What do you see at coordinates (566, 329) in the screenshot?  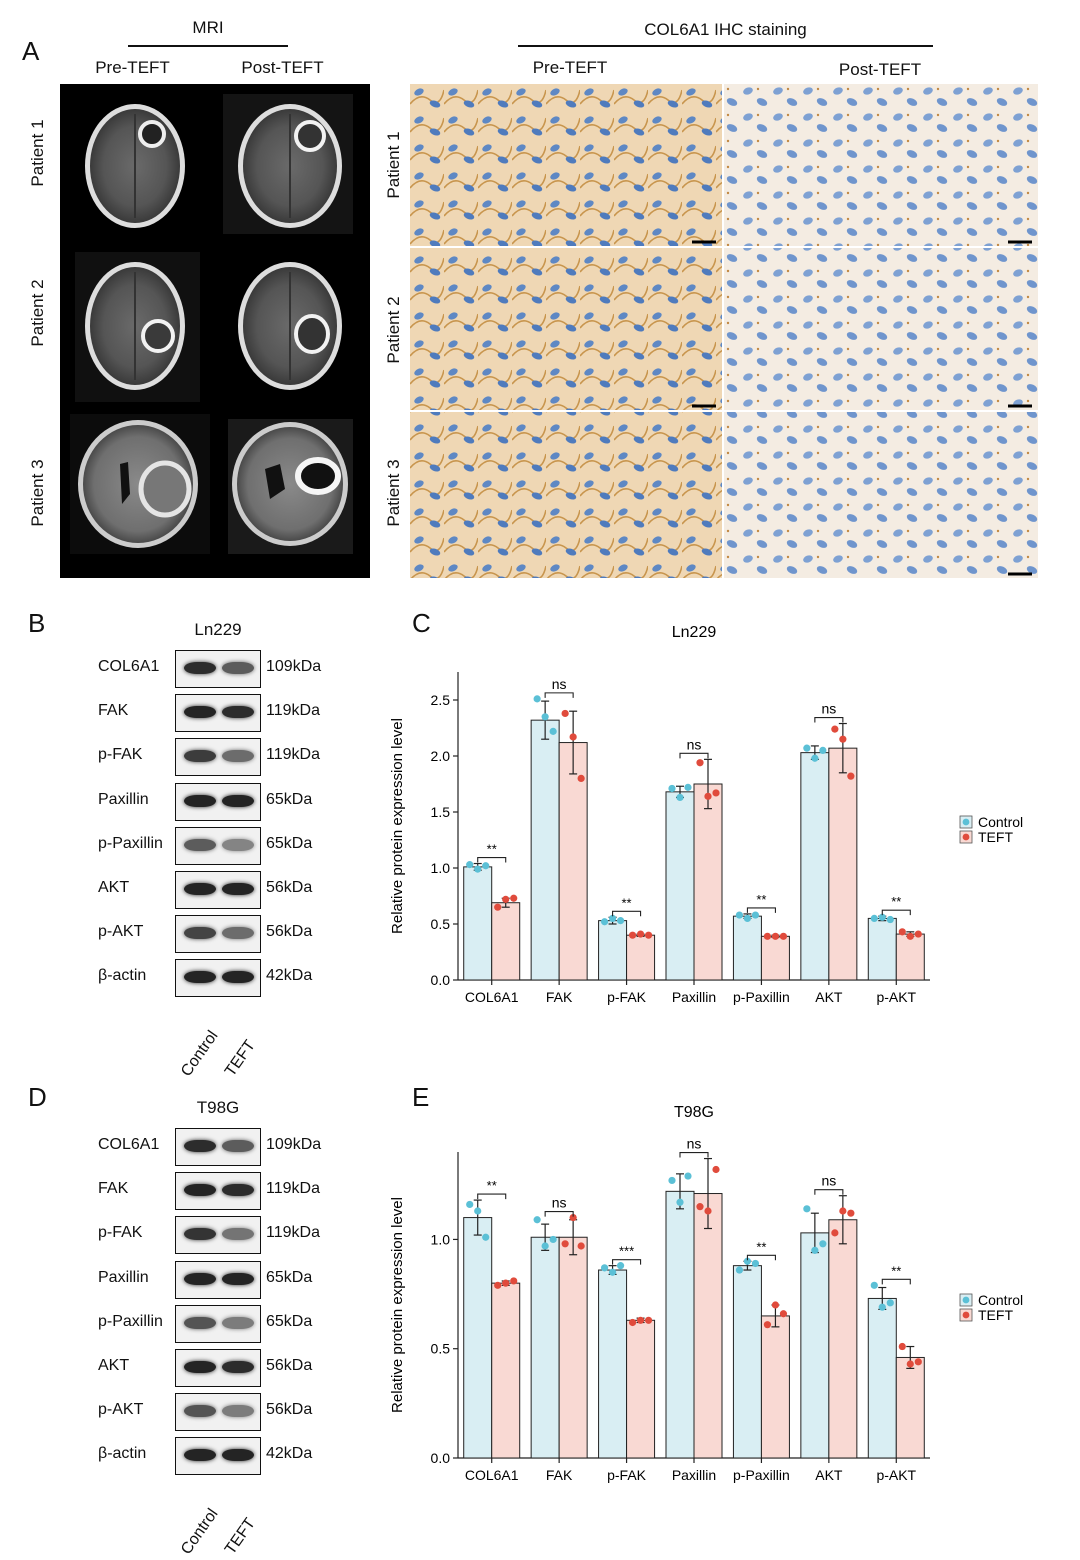 I see `ihc-patient2-pre` at bounding box center [566, 329].